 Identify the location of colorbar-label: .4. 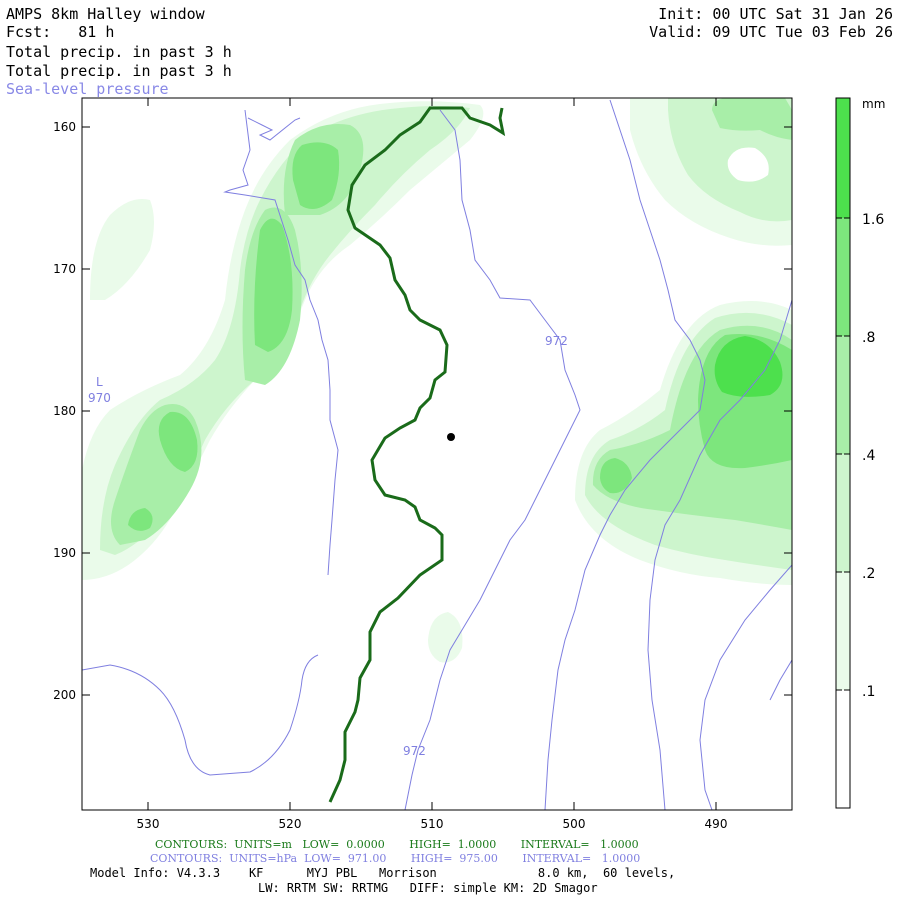
(868, 456).